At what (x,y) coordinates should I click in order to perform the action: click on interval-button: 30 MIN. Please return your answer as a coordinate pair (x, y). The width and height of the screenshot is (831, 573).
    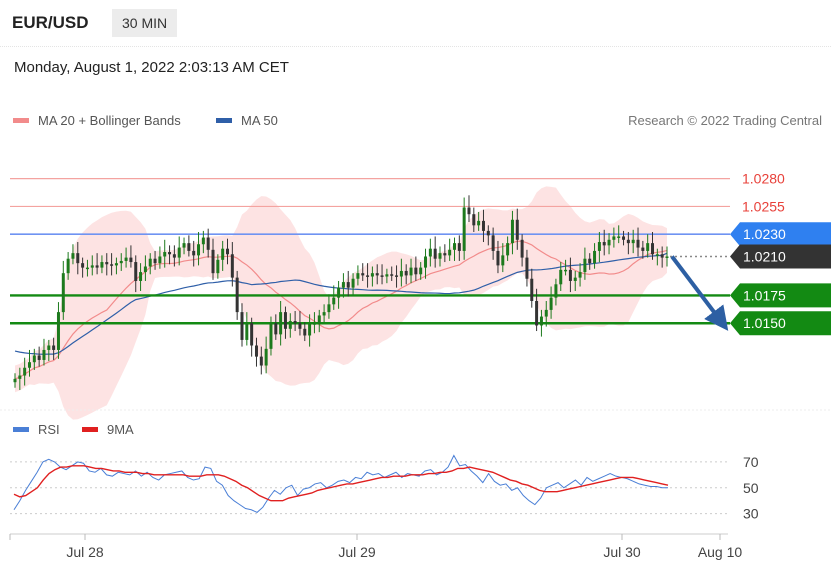
    Looking at the image, I should click on (145, 23).